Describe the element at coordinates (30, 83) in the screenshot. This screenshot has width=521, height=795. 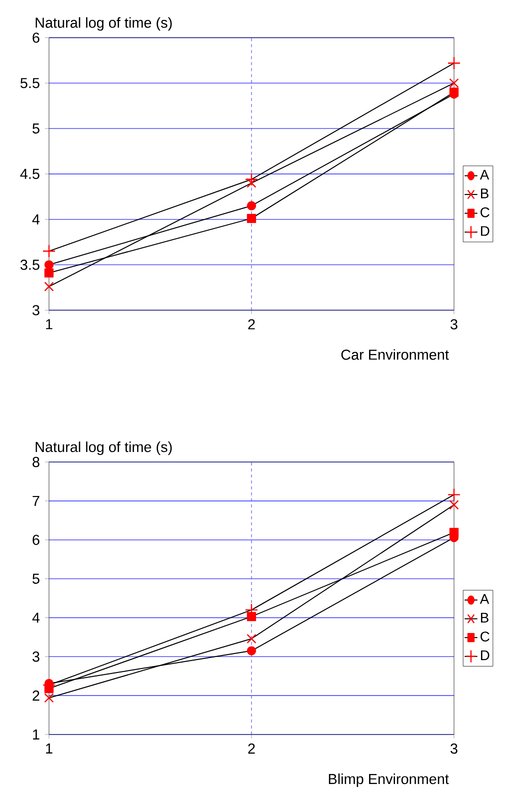
I see `y-tick-label: 5.5` at that location.